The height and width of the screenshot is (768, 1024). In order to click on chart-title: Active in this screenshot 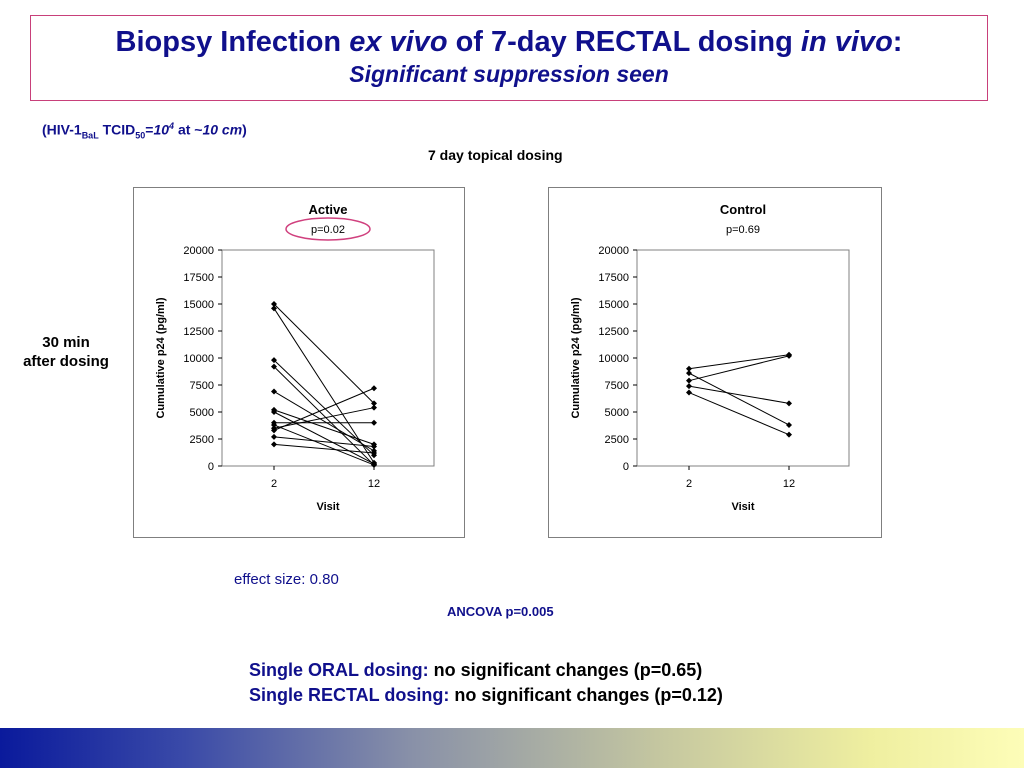, I will do `click(327, 209)`.